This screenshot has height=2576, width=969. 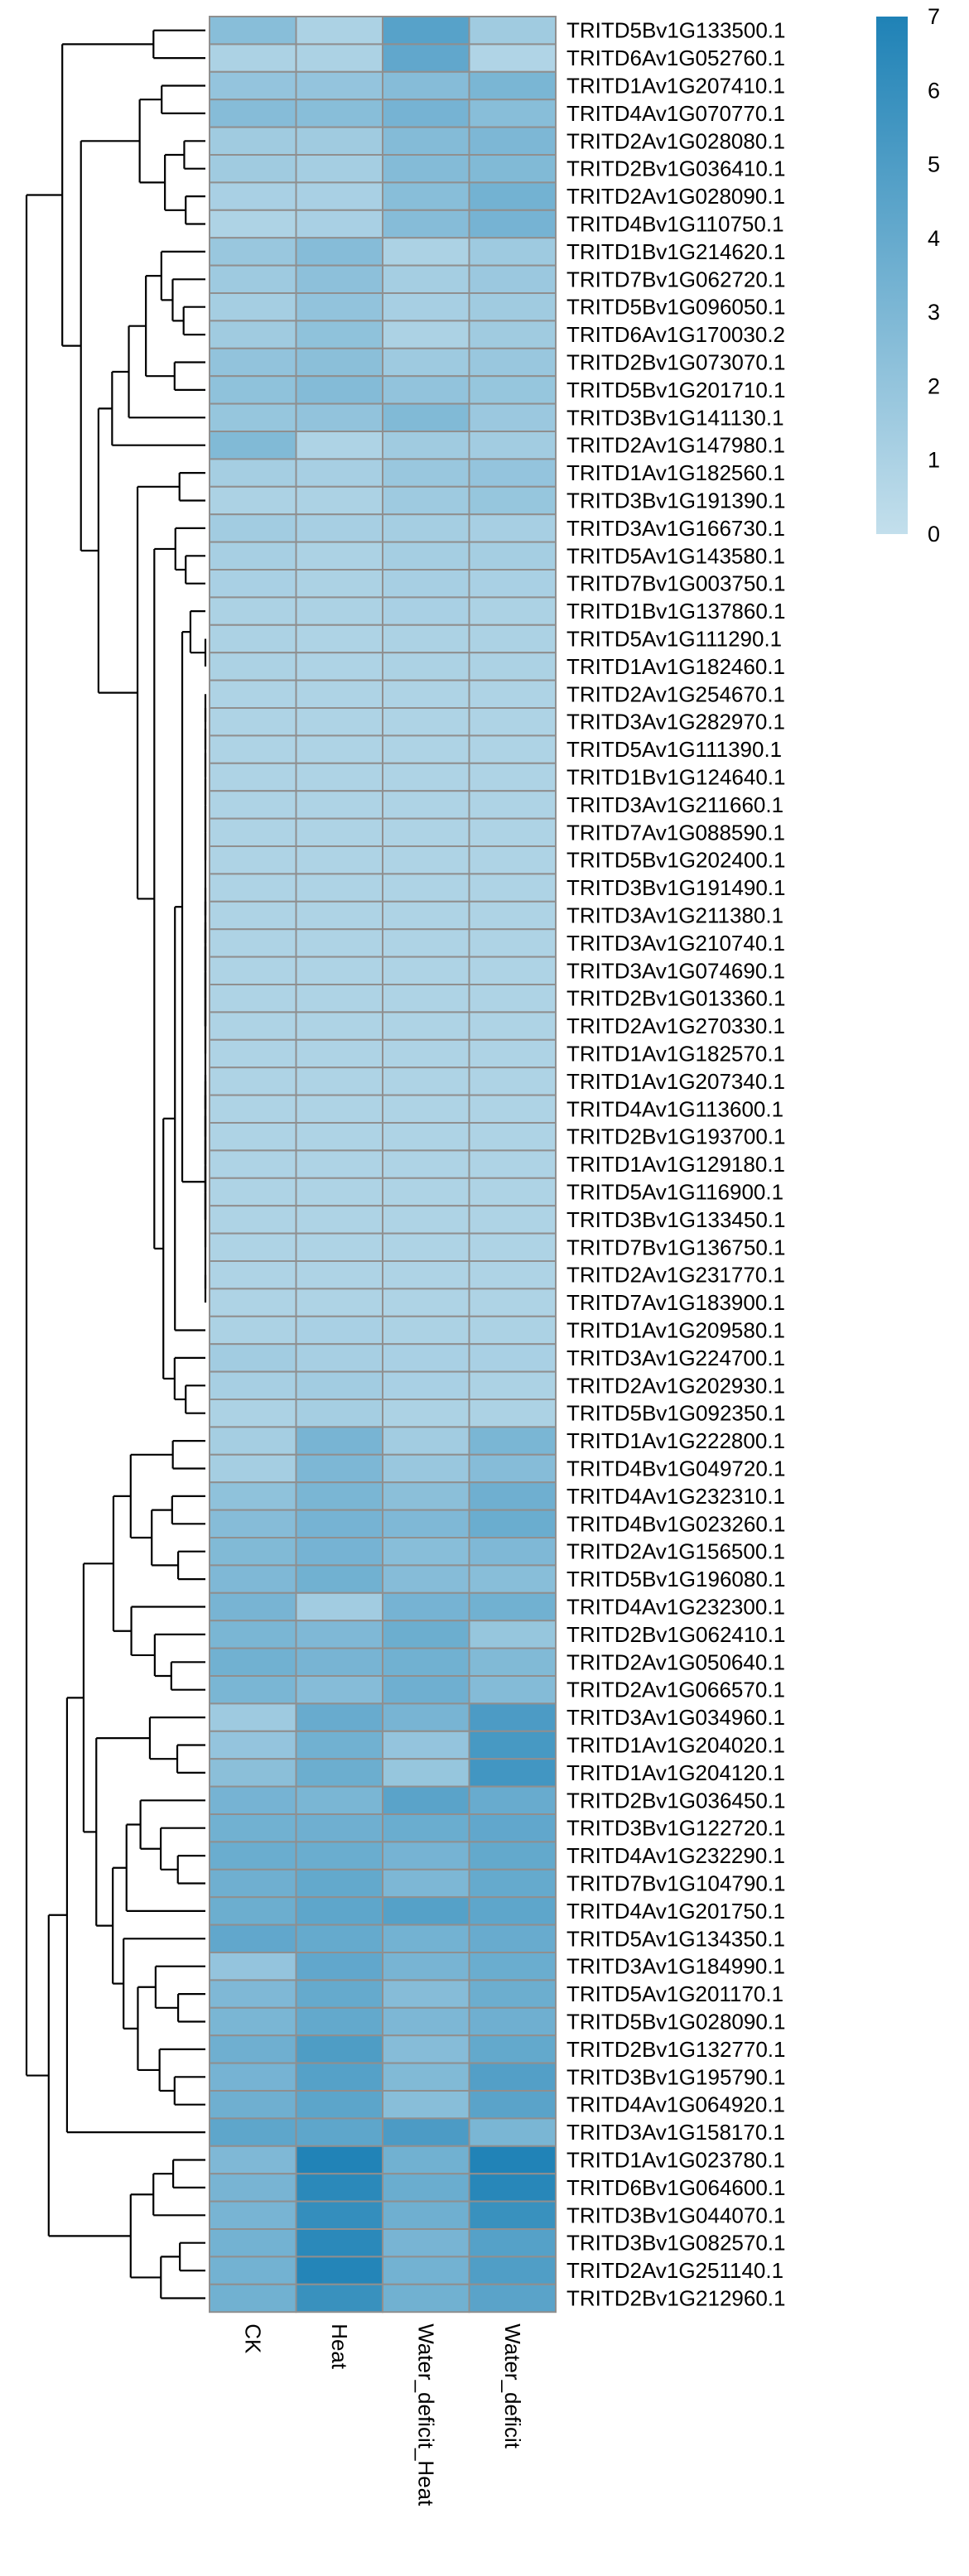 I want to click on row-label: TRITD1Av1G209580.1, so click(x=675, y=1330).